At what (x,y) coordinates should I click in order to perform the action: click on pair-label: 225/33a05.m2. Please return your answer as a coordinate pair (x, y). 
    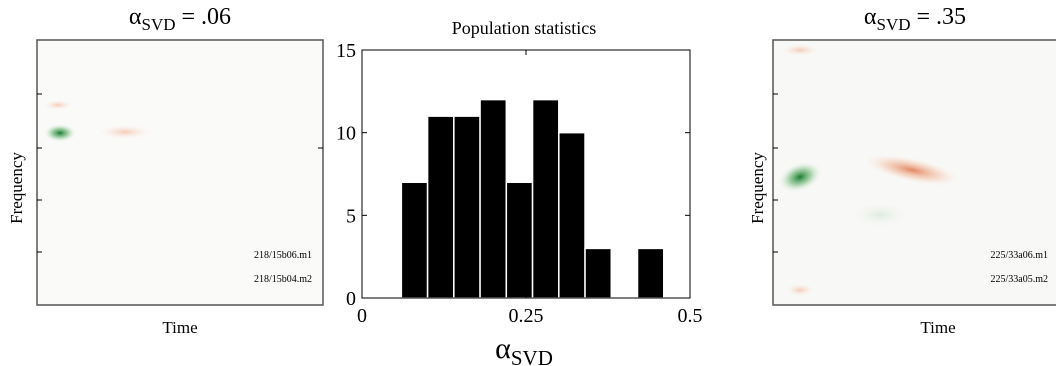
    Looking at the image, I should click on (1020, 279).